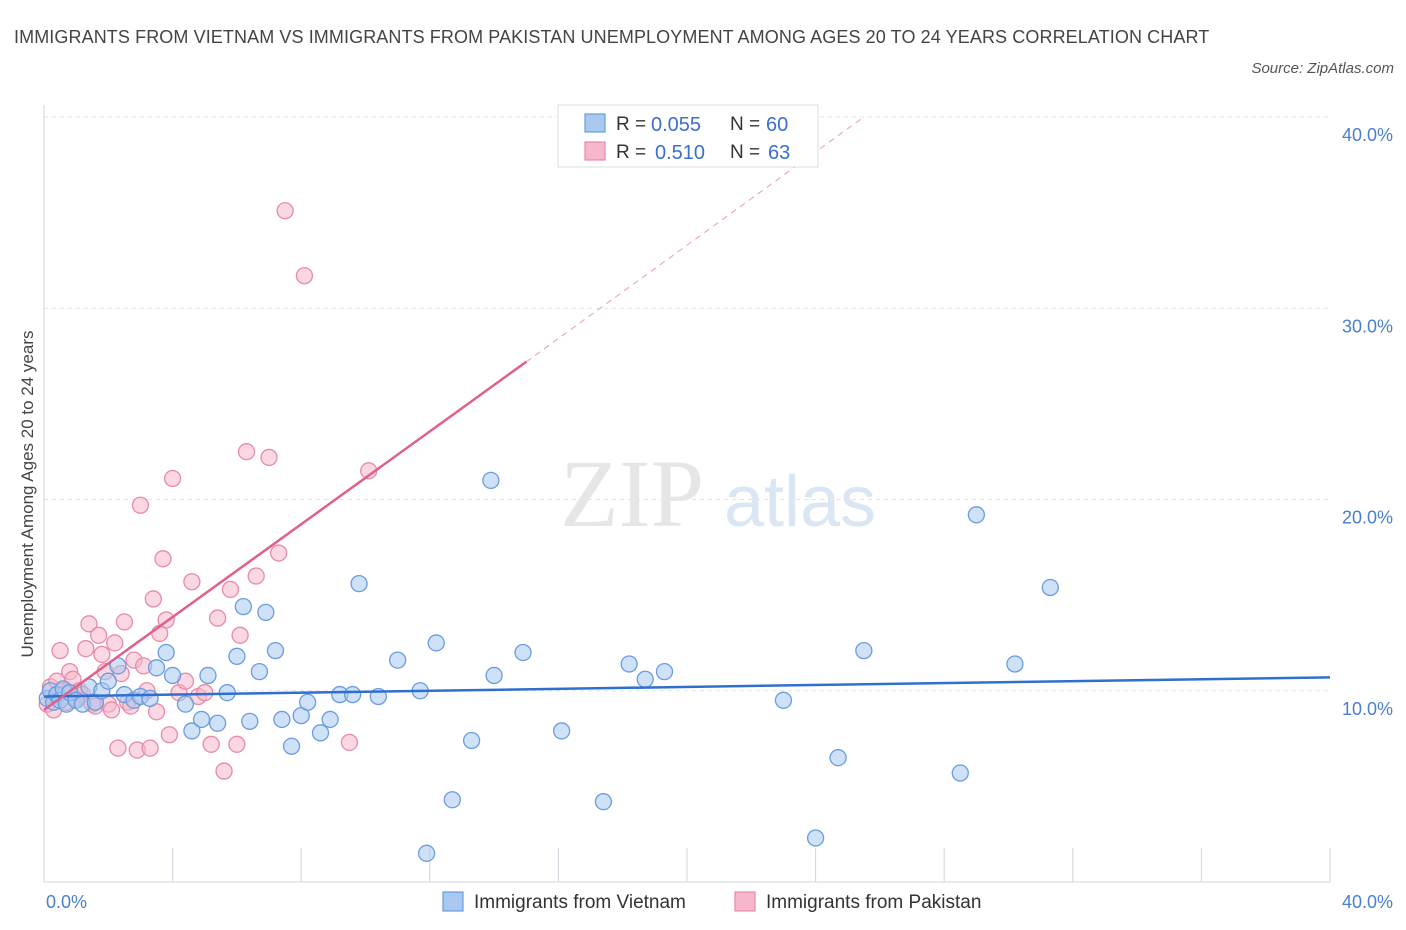 This screenshot has height=930, width=1406. What do you see at coordinates (745, 124) in the screenshot?
I see `legend-n-label-vietnam: N =` at bounding box center [745, 124].